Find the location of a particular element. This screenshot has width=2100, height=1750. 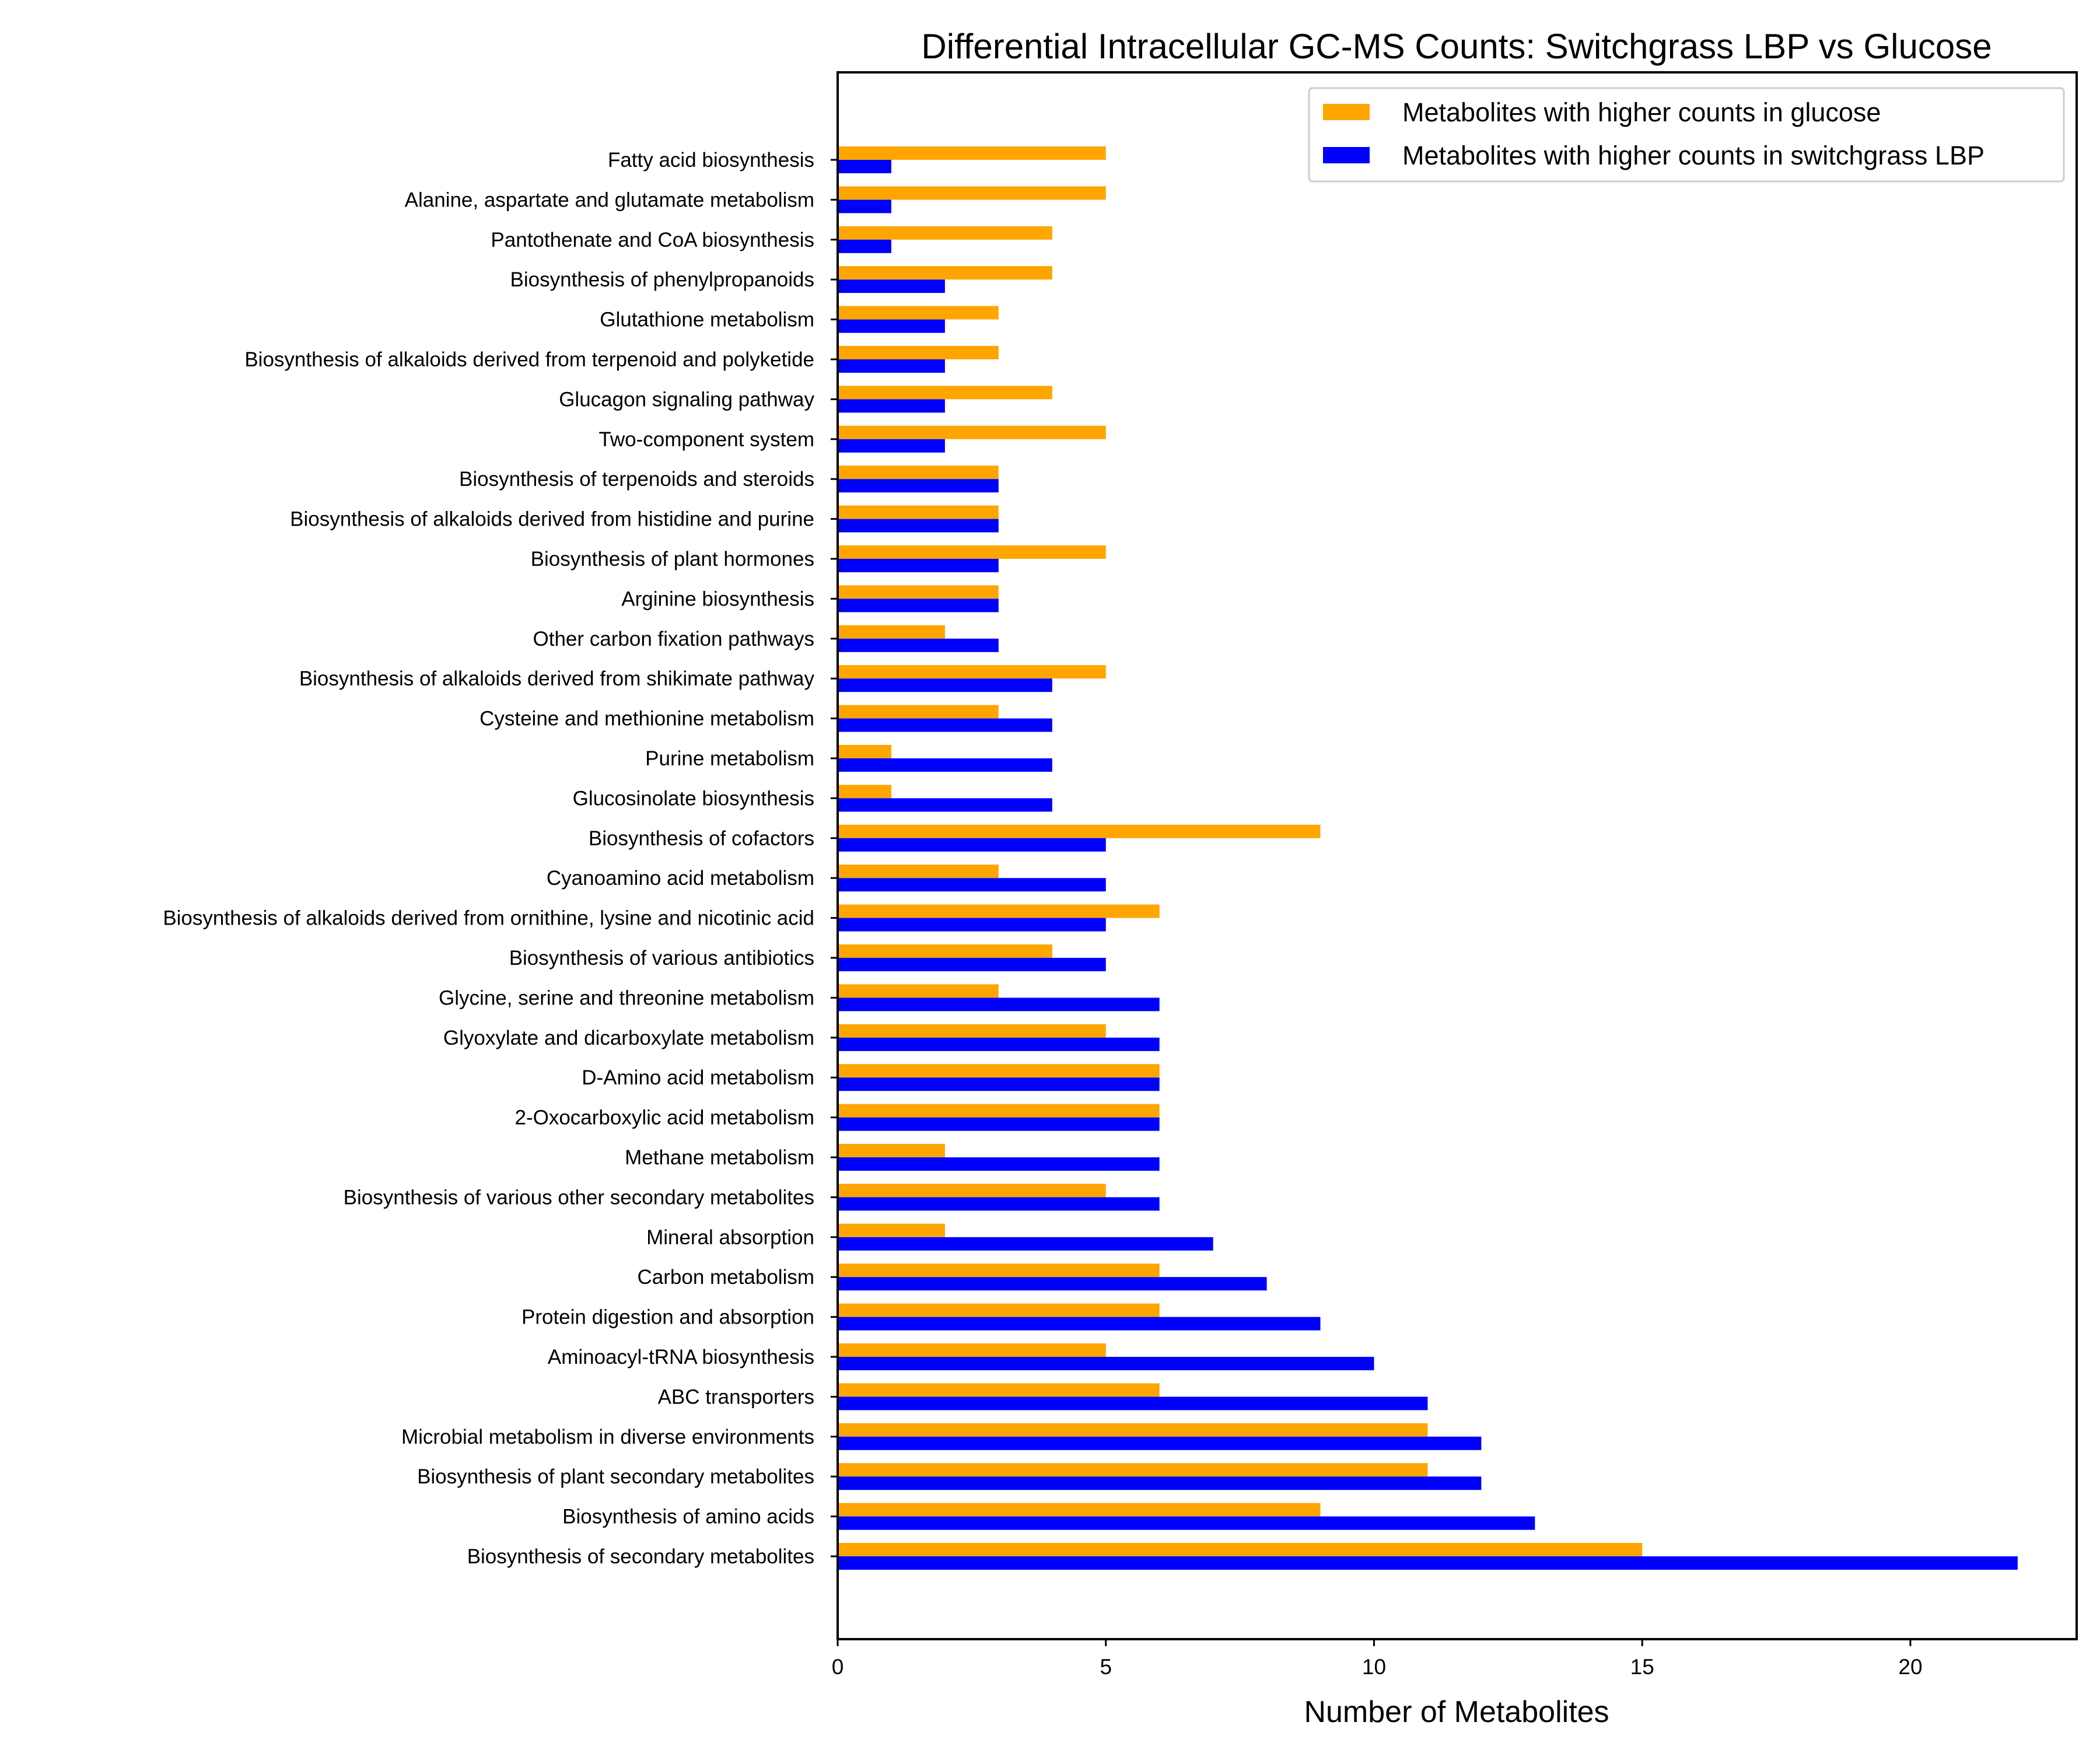

y-tick-label: Methane metabolism is located at coordinates (719, 1157).